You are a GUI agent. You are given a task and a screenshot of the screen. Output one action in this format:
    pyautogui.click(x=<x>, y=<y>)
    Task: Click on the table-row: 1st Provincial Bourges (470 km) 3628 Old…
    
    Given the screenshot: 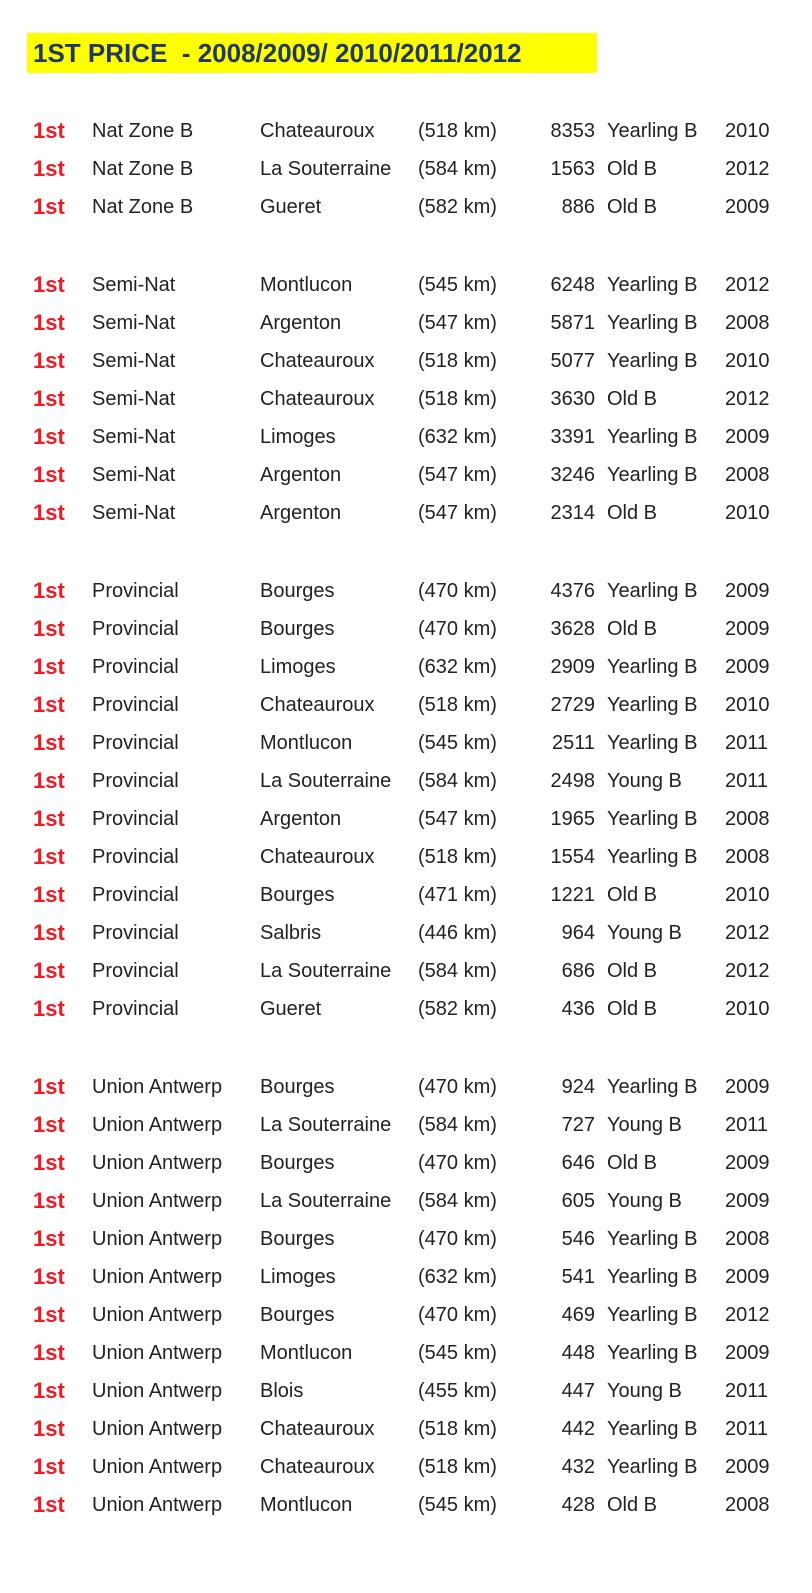 What is the action you would take?
    pyautogui.click(x=406, y=629)
    